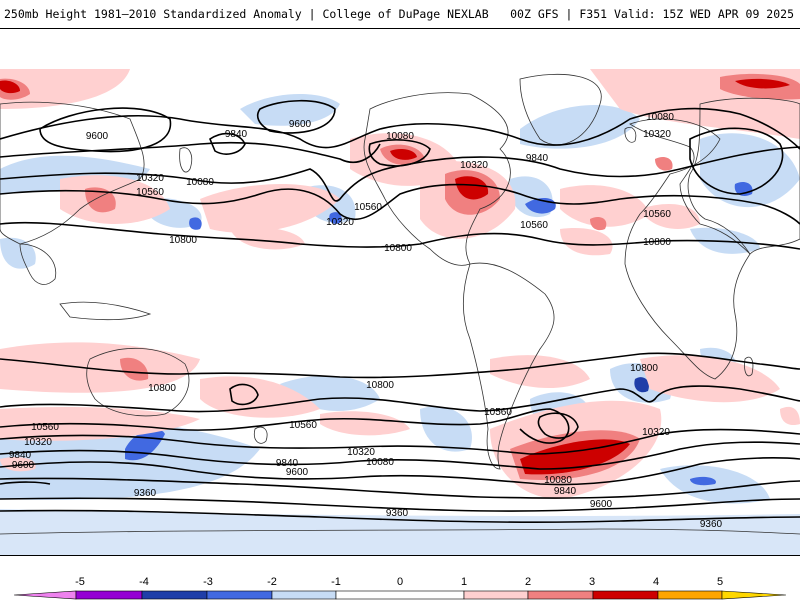  Describe the element at coordinates (144, 582) in the screenshot. I see `colorbar-tick-label: -4` at that location.